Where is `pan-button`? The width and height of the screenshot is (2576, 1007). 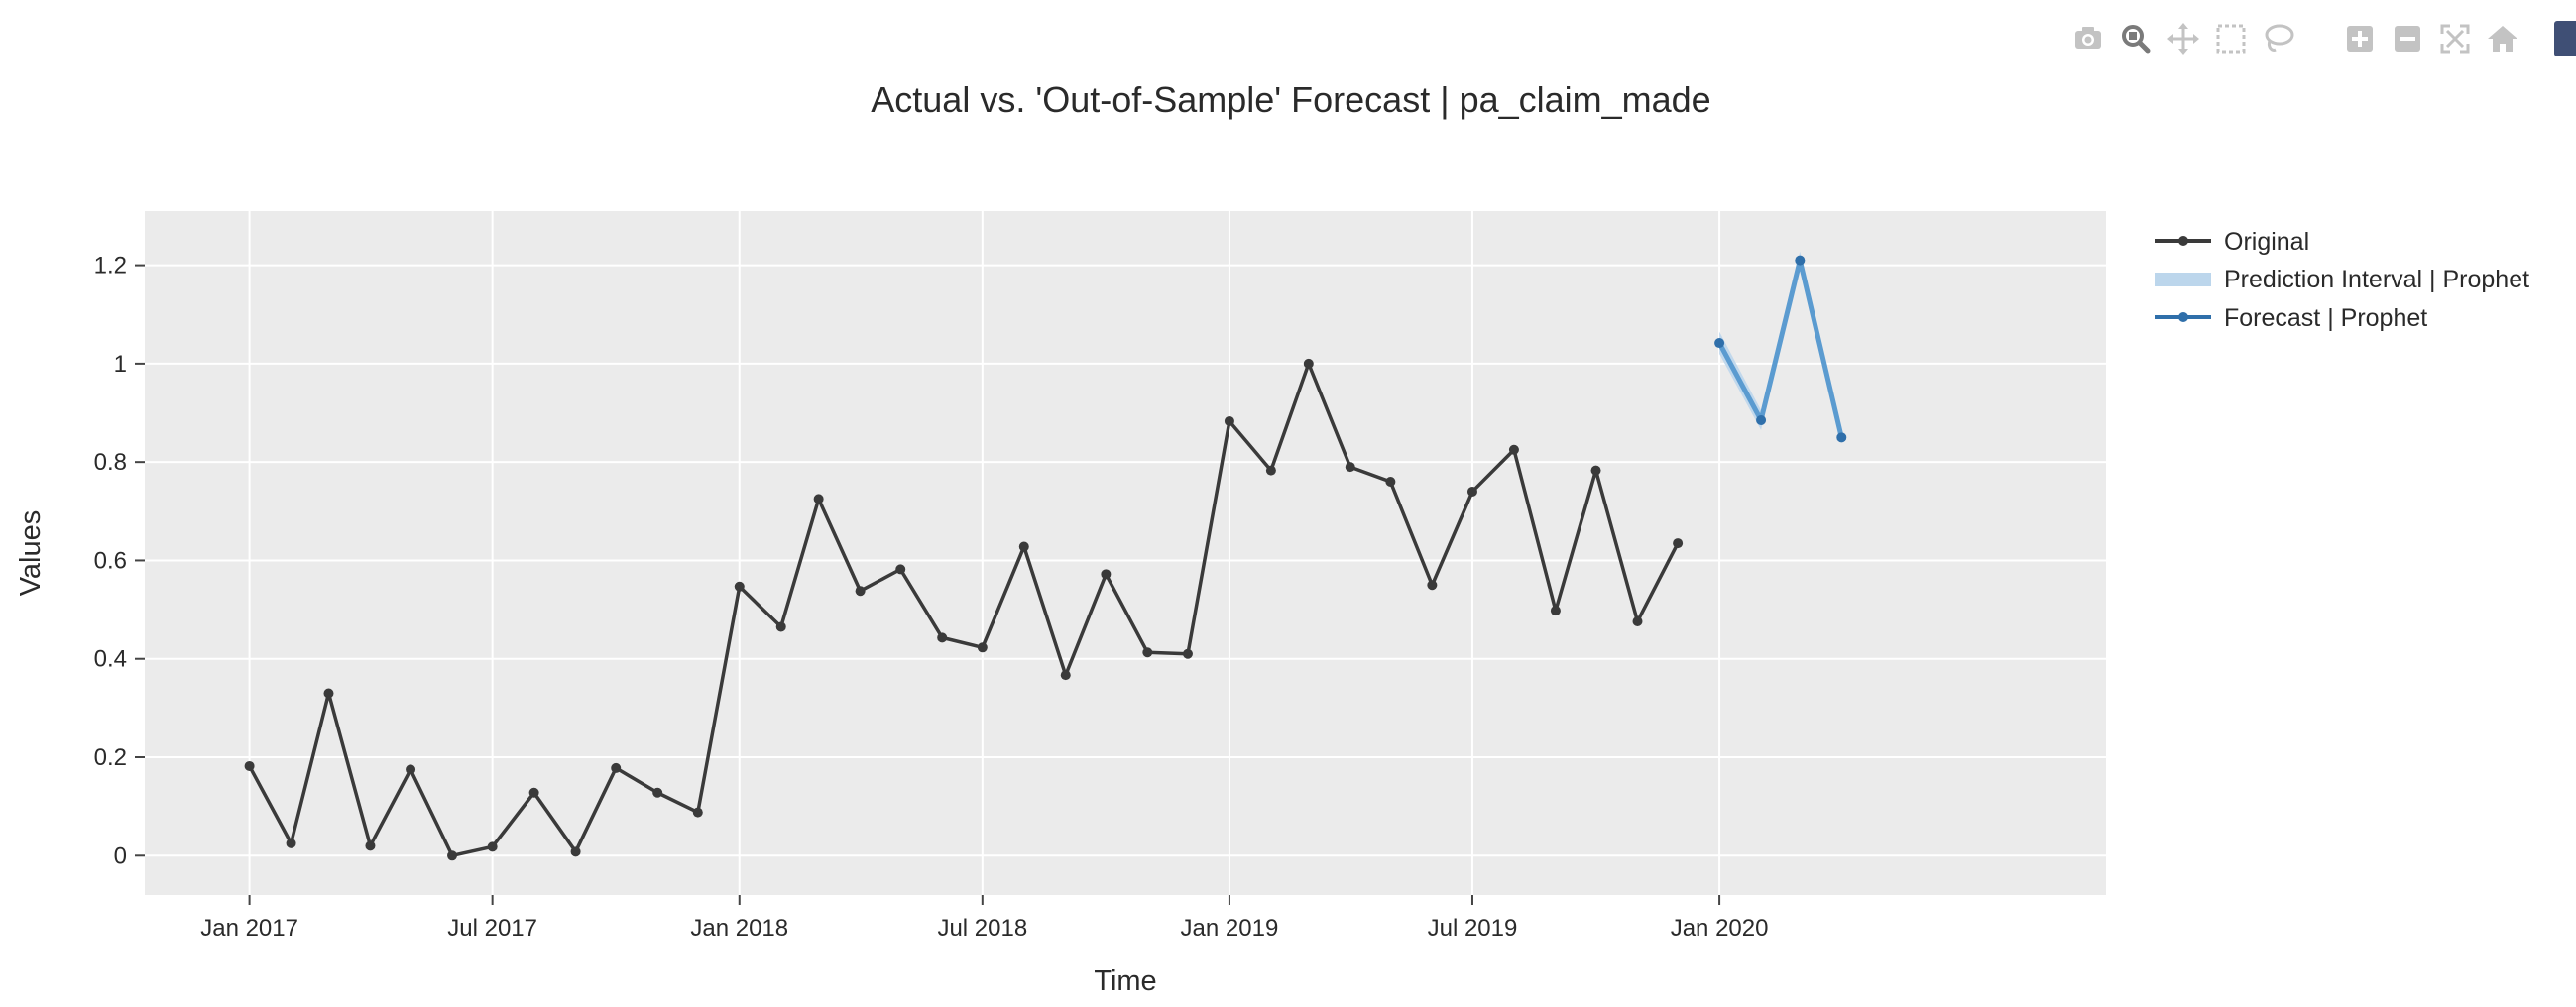
pan-button is located at coordinates (2183, 39).